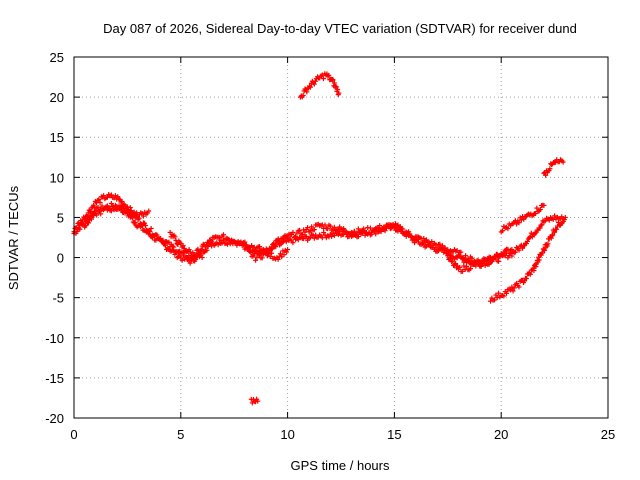 The image size is (640, 480). Describe the element at coordinates (60, 258) in the screenshot. I see `y-tick-label: 0` at that location.